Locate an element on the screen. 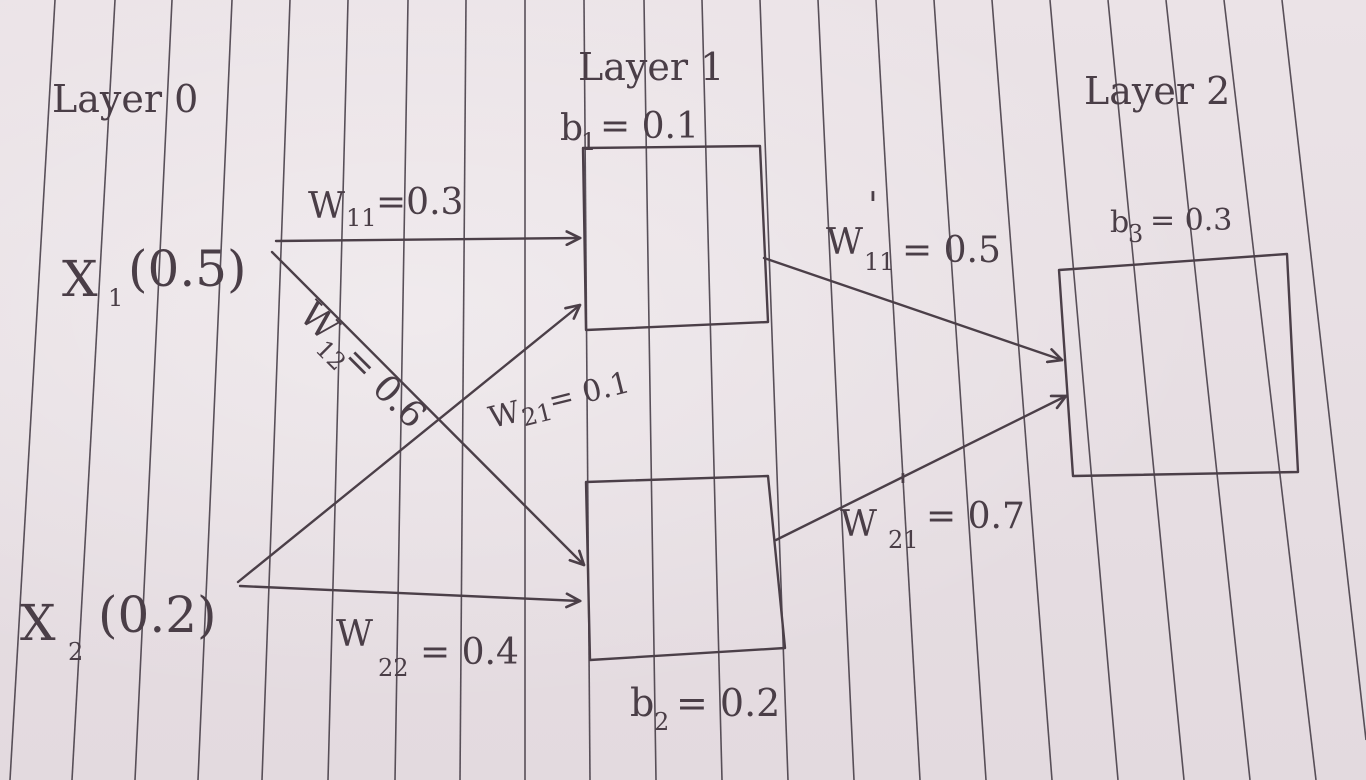 This screenshot has height=780, width=1366. weight-w11-var: W is located at coordinates (326, 206).